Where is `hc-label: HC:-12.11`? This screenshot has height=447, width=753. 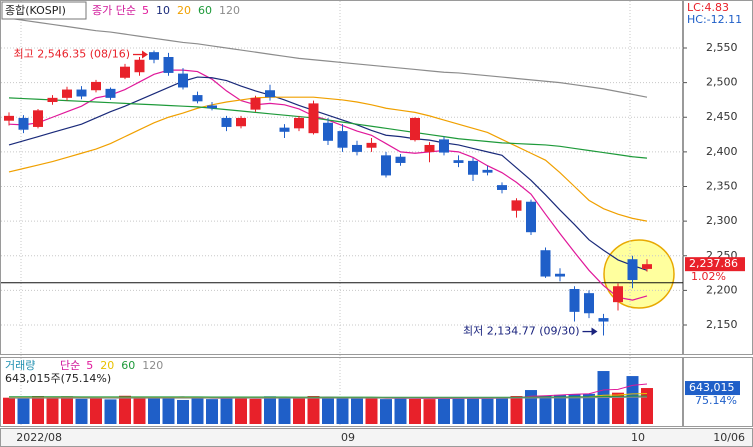 hc-label: HC:-12.11 is located at coordinates (714, 19).